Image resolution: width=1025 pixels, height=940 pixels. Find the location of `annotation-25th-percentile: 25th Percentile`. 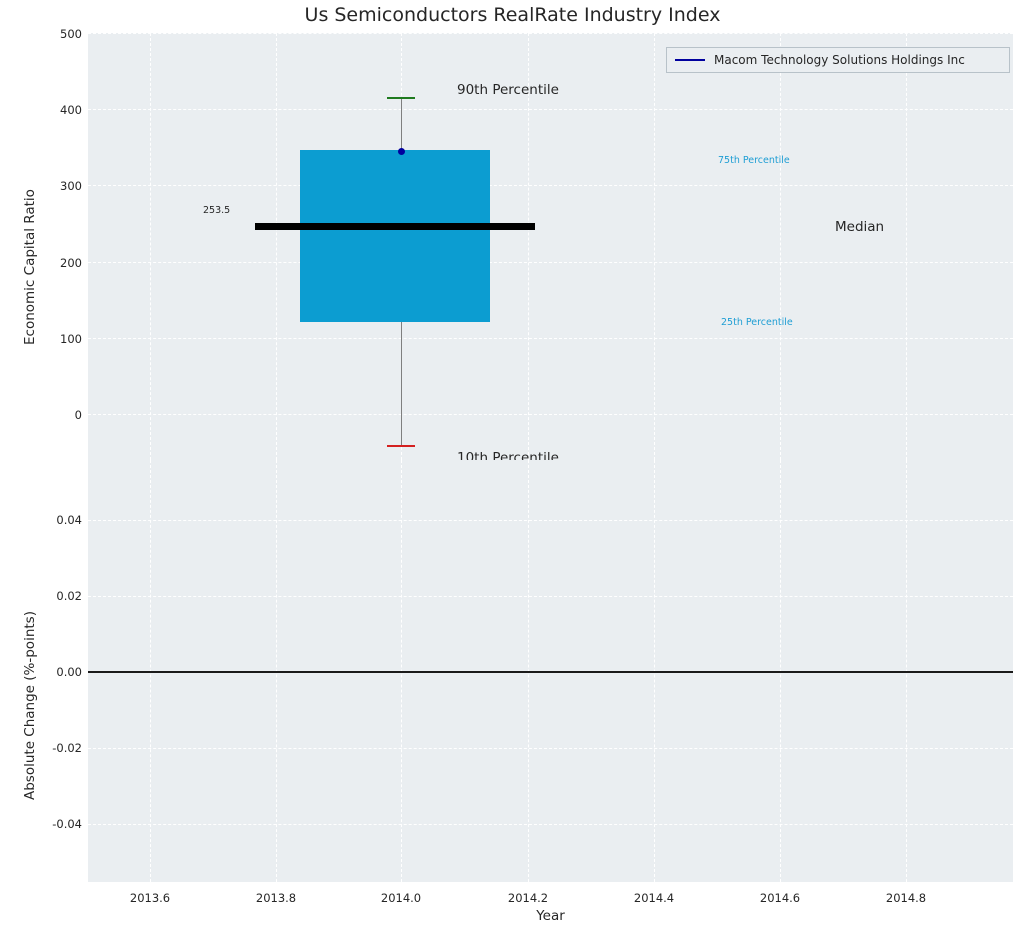

annotation-25th-percentile: 25th Percentile is located at coordinates (757, 322).